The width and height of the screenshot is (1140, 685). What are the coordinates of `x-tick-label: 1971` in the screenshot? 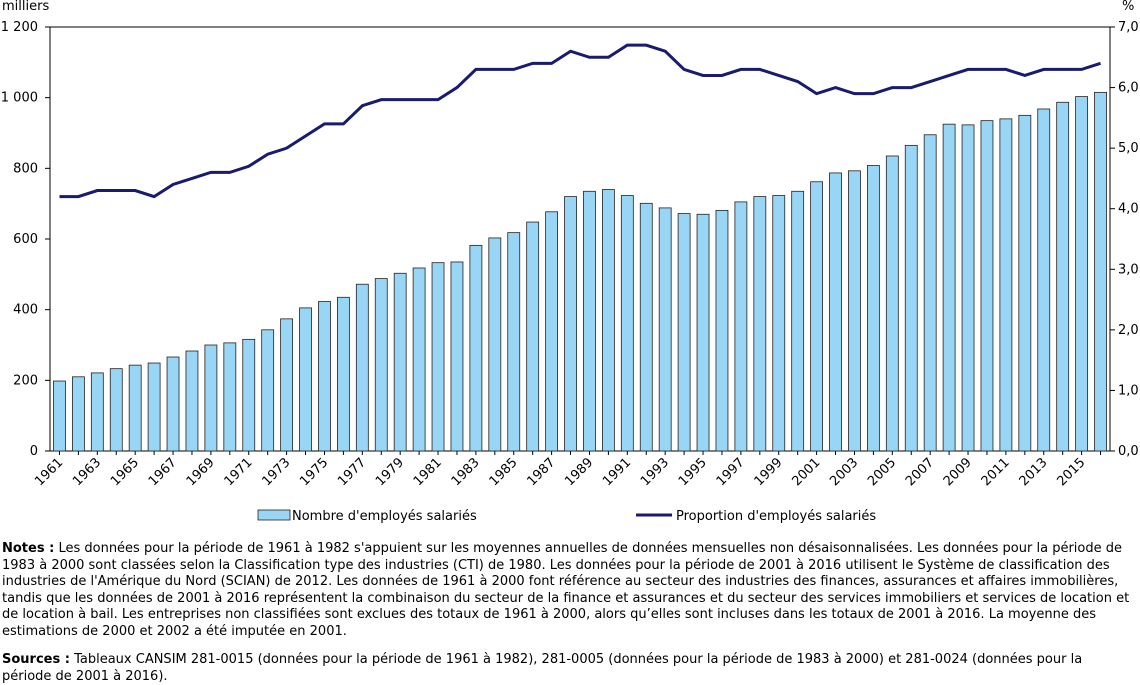 It's located at (239, 472).